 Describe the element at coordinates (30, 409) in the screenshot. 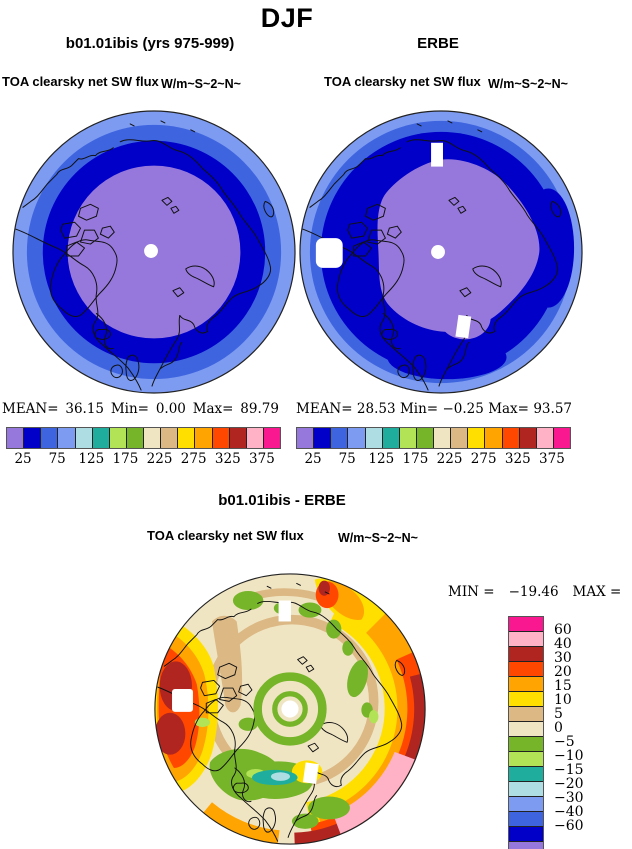

I see `model-mean-label: MEAN=` at that location.